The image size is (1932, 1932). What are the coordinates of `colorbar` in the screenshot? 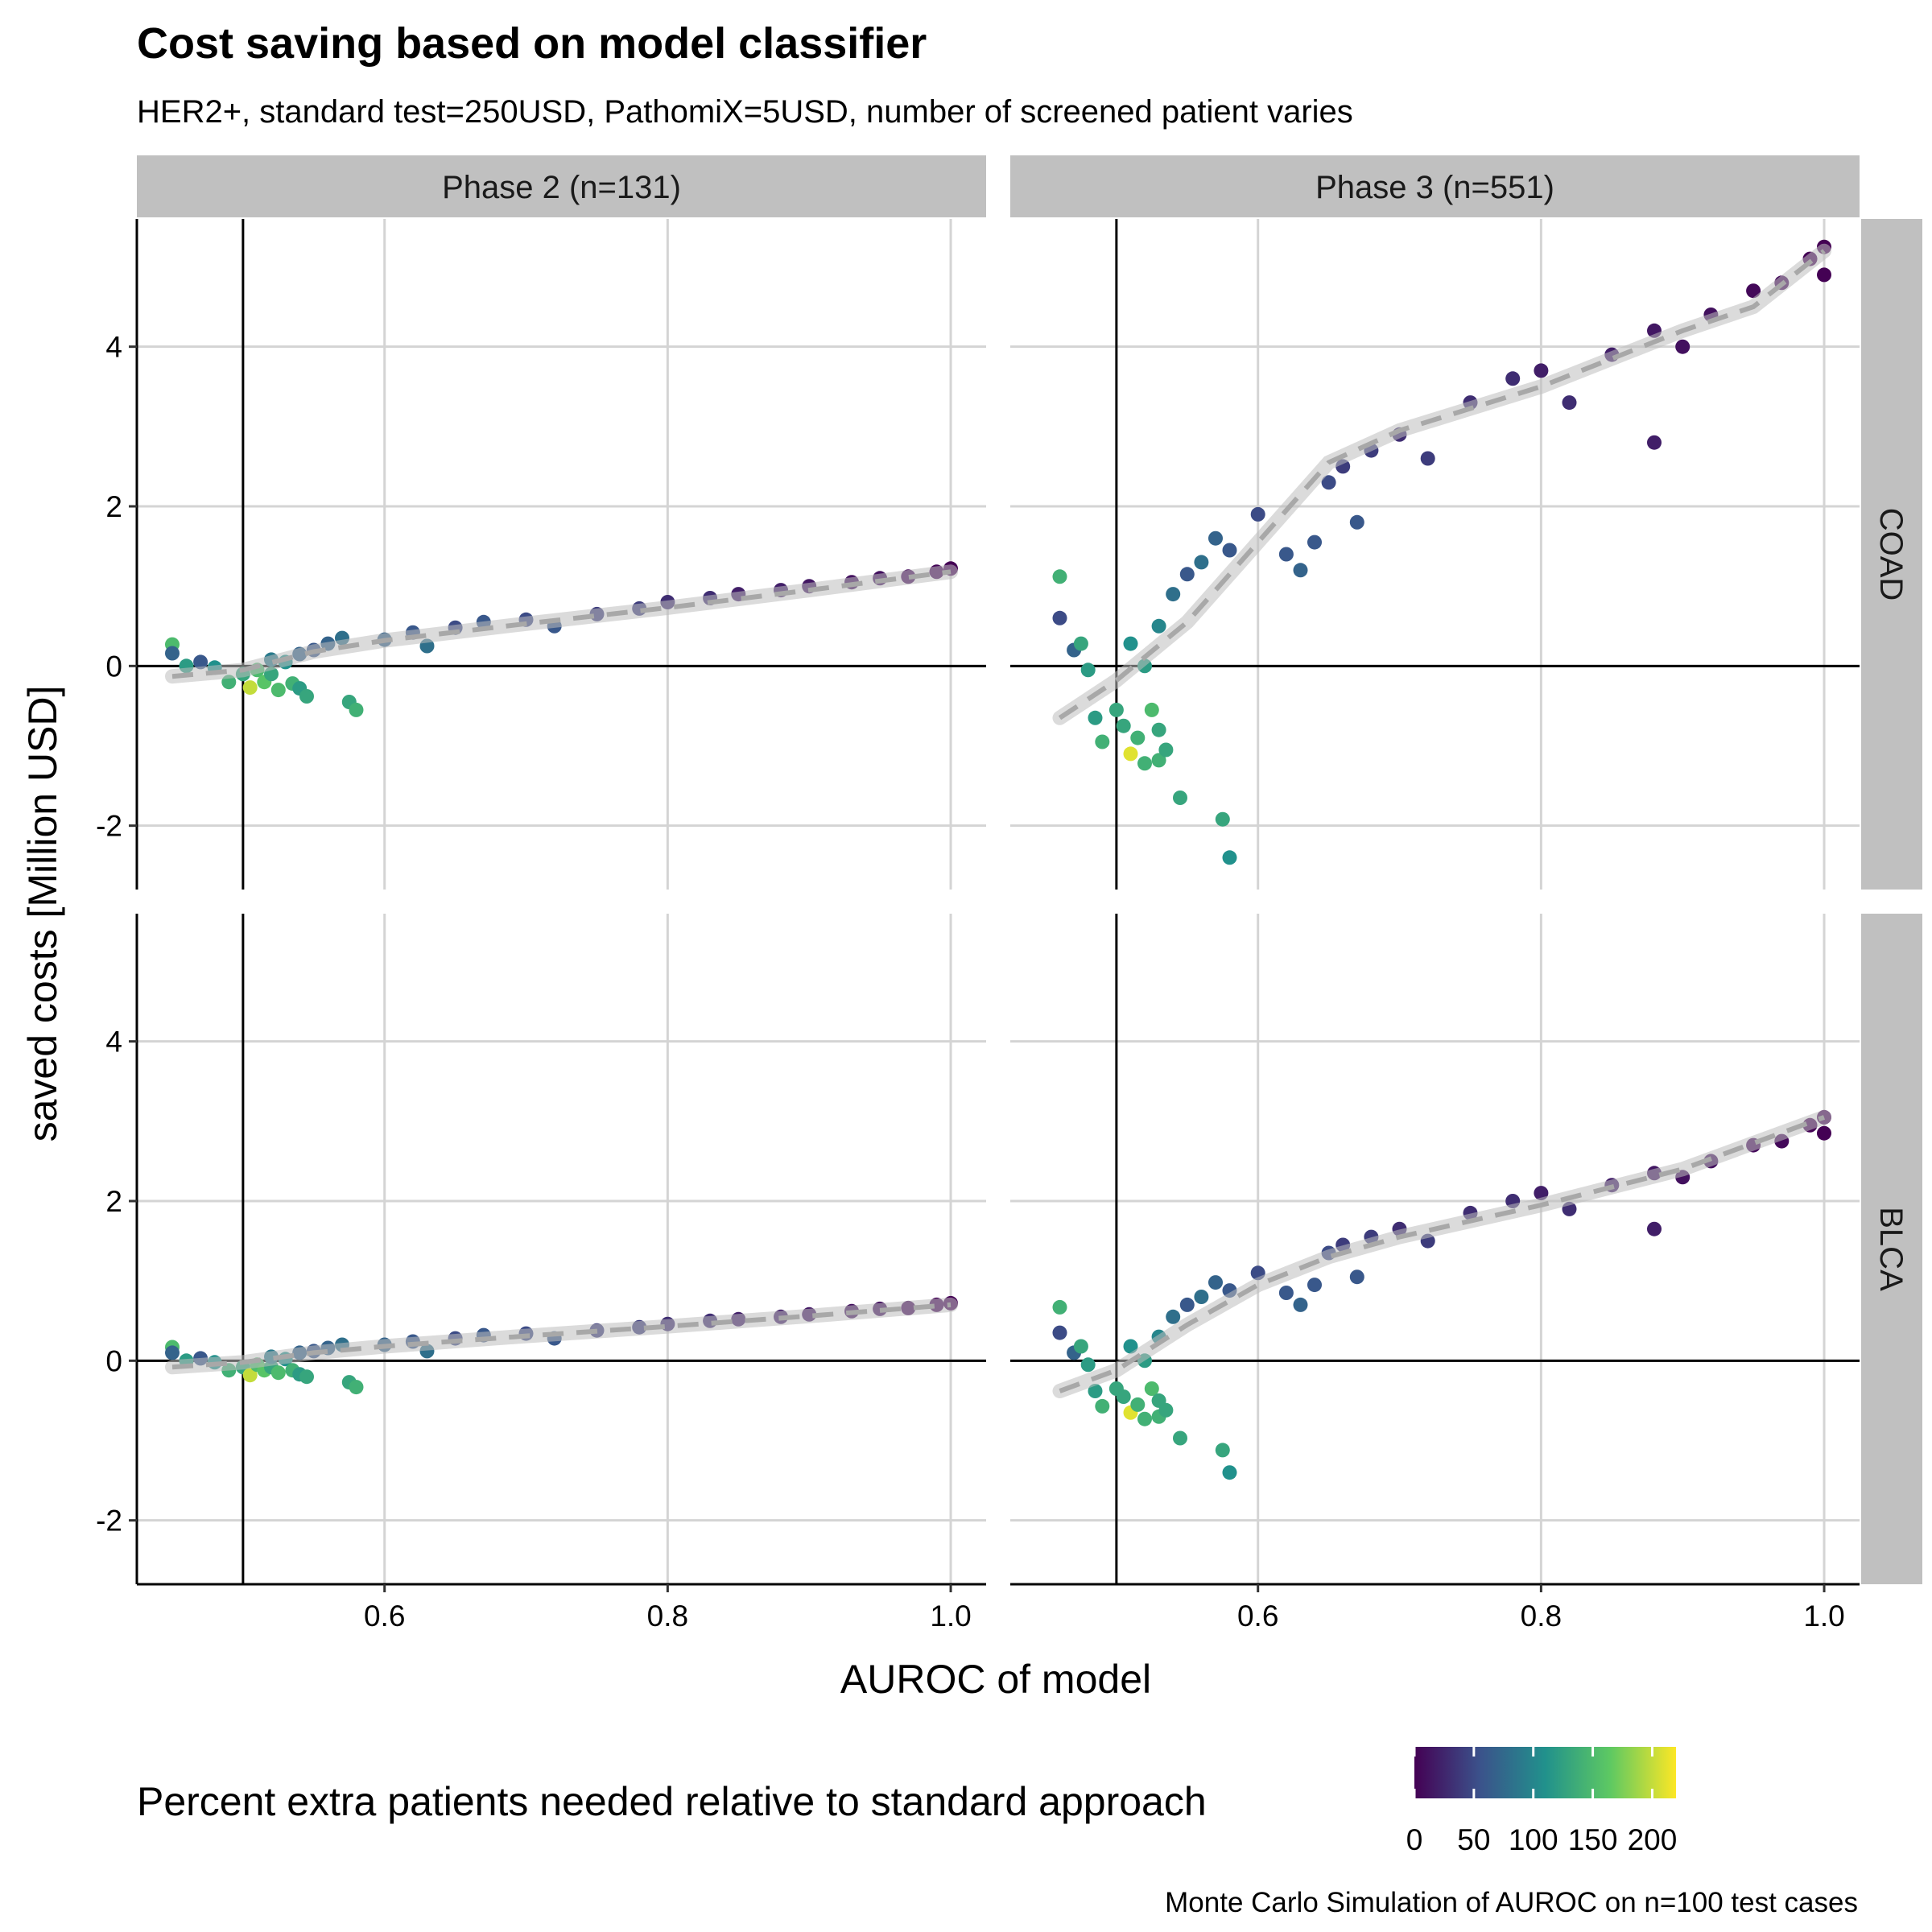 It's located at (1545, 1772).